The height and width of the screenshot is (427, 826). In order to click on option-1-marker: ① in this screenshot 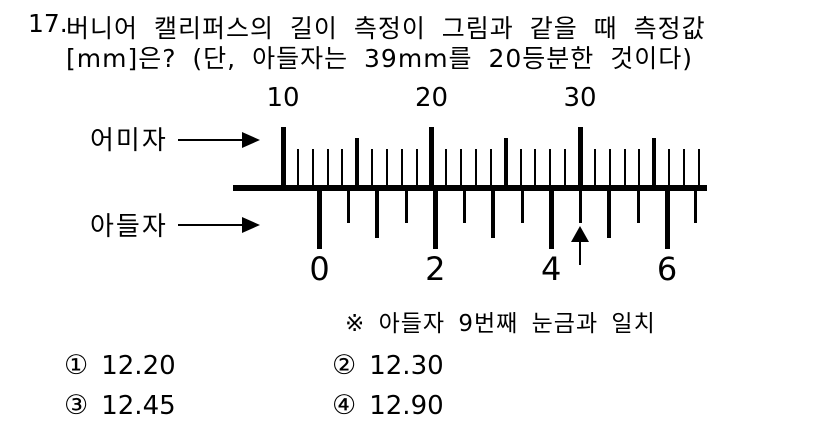, I will do `click(76, 365)`.